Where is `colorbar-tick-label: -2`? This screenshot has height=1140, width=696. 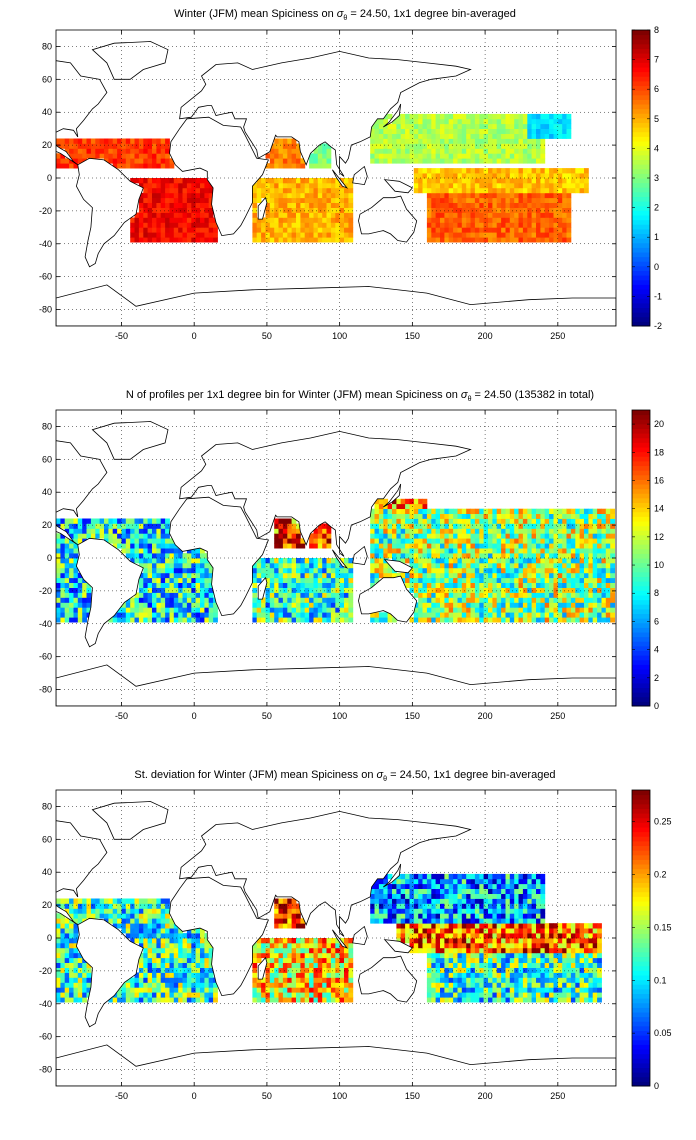 colorbar-tick-label: -2 is located at coordinates (658, 326).